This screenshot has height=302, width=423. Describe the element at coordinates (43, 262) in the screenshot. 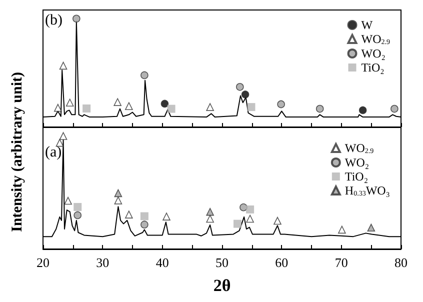

I see `x-tick-label: 20` at that location.